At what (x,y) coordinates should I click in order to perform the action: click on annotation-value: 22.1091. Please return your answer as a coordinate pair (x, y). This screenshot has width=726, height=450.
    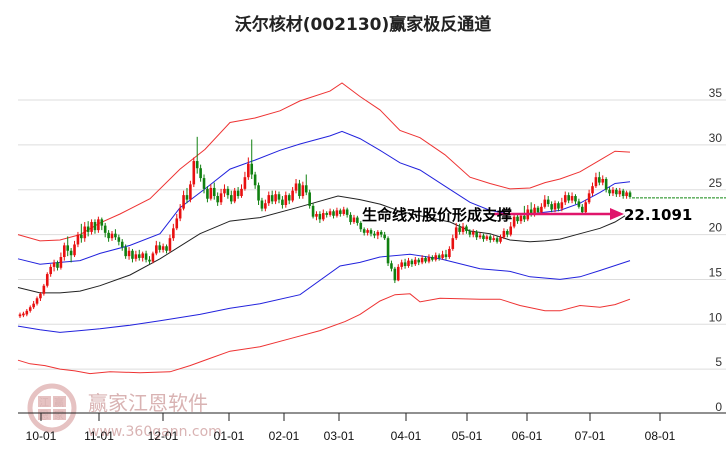
    Looking at the image, I should click on (658, 215).